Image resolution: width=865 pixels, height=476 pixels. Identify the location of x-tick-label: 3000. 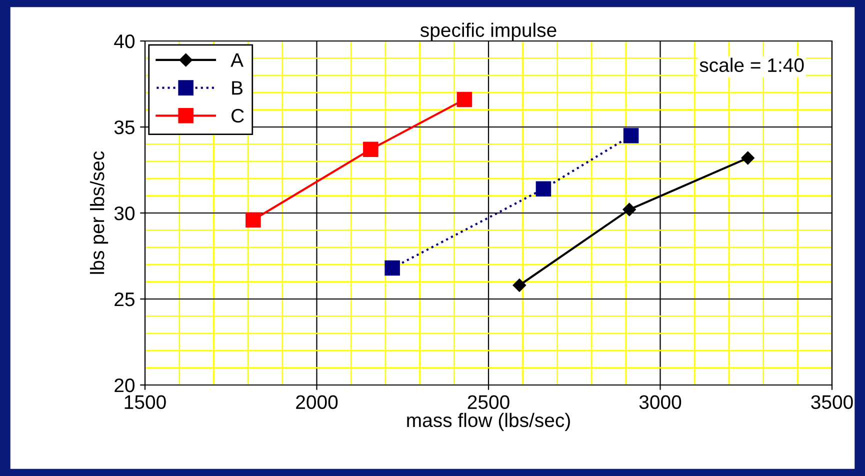
(660, 402).